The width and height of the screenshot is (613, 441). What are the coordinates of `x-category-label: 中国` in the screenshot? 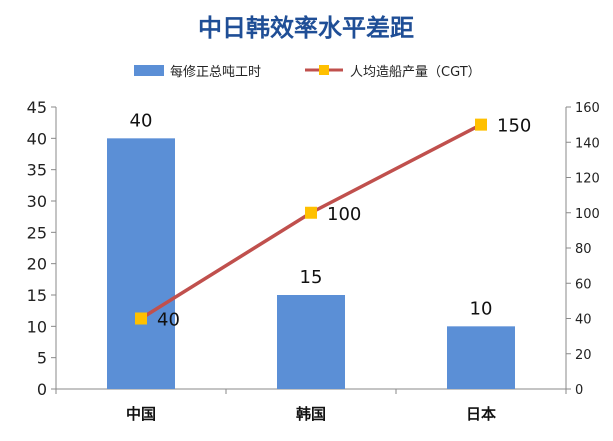 It's located at (141, 414).